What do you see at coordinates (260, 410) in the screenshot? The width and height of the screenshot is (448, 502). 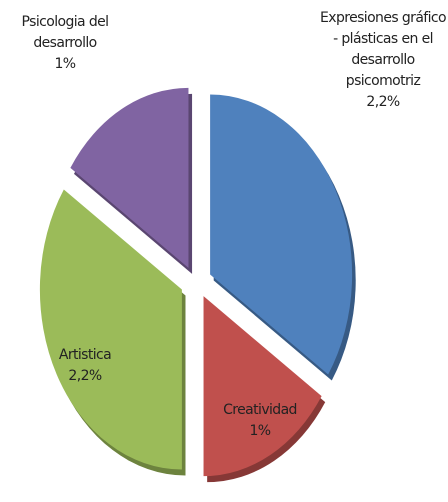 I see `category-label: Creatividad` at bounding box center [260, 410].